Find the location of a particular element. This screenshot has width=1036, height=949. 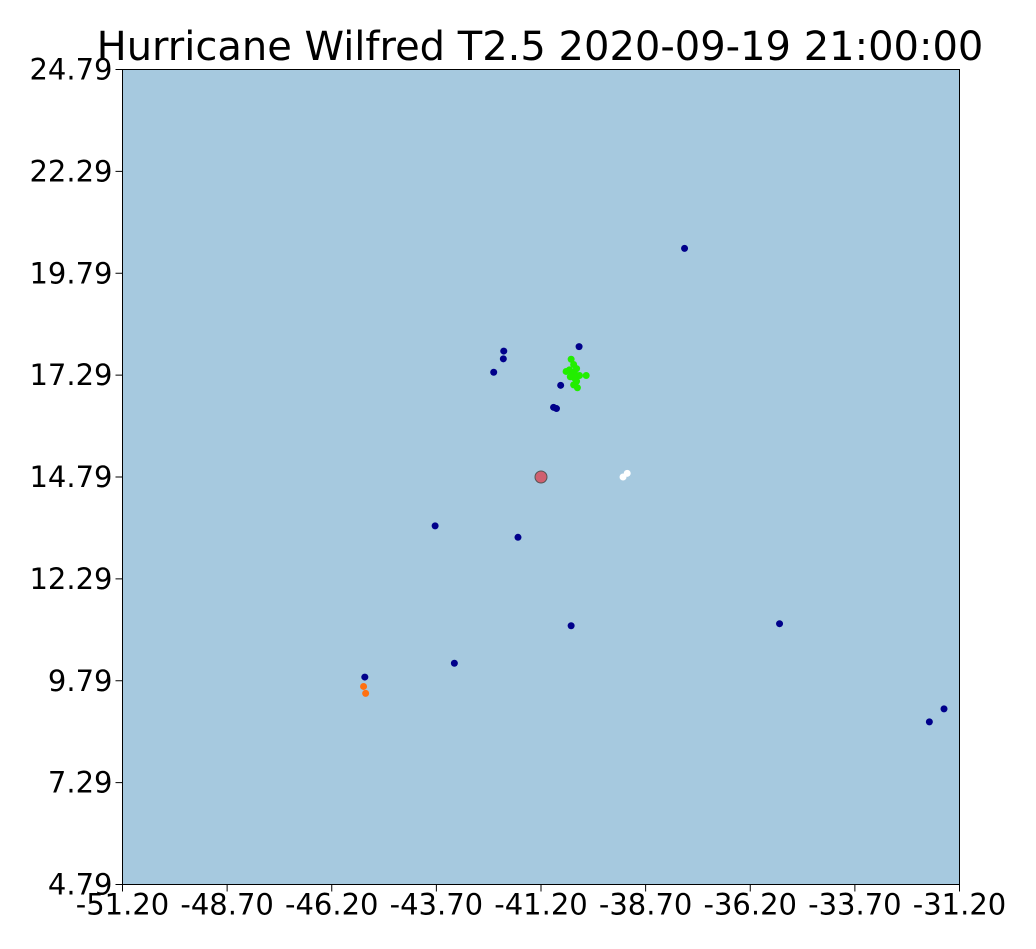

y-tick-label: 17.29 is located at coordinates (70, 375).